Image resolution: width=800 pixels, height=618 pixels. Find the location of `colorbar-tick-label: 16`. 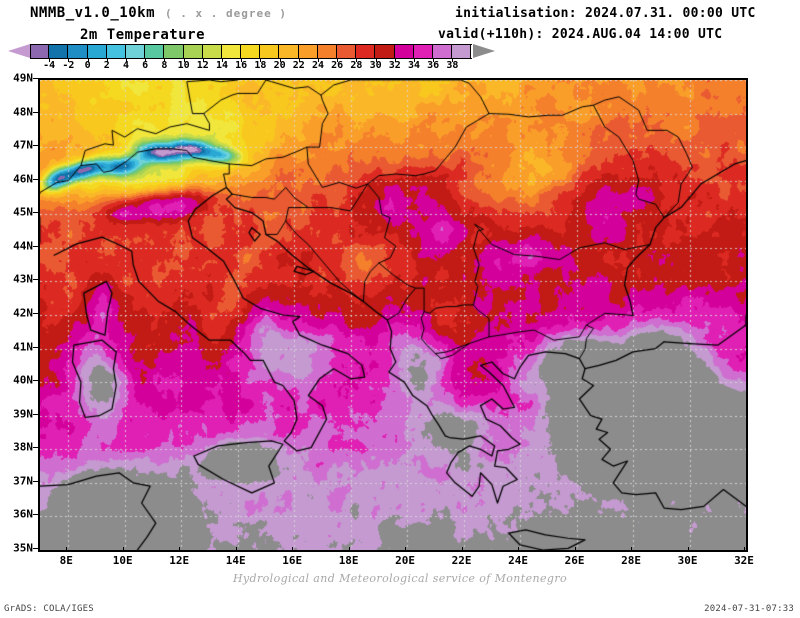

colorbar-tick-label: 16 is located at coordinates (241, 65).